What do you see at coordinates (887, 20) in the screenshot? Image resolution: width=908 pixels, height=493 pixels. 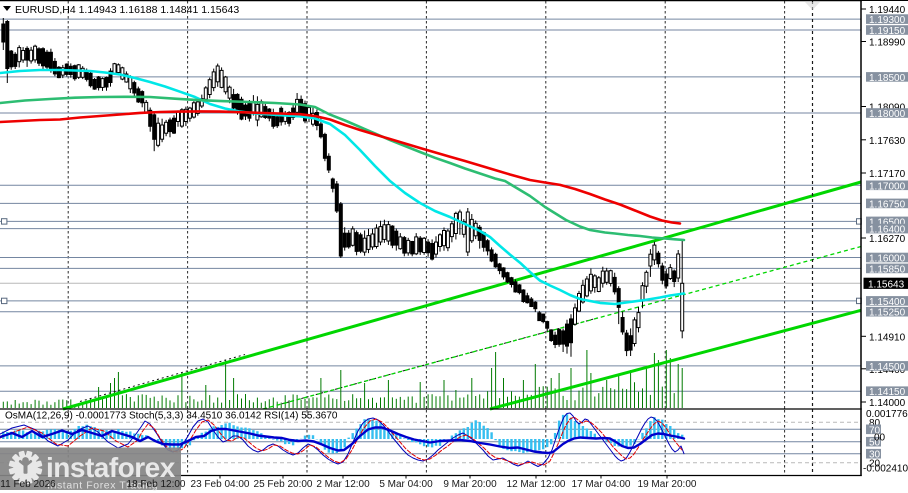 I see `svg-text: 1.19300` at bounding box center [887, 20].